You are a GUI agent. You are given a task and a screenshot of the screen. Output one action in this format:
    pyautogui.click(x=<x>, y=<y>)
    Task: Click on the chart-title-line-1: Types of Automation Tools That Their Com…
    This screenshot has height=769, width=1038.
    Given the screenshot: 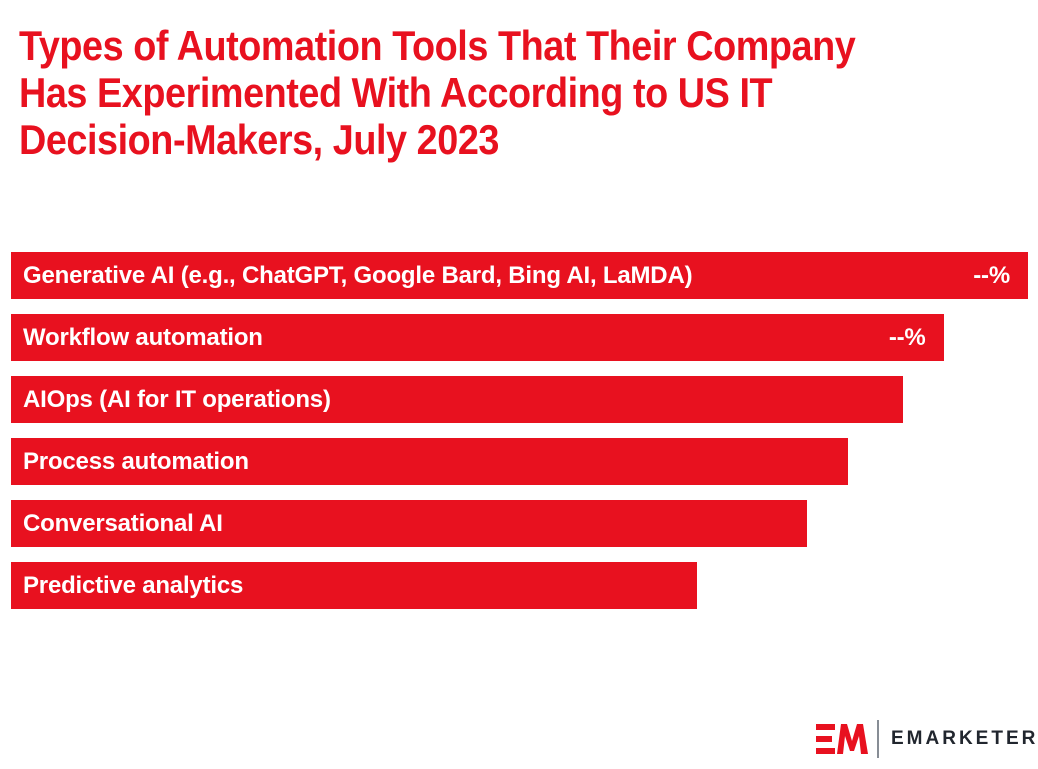 What is the action you would take?
    pyautogui.click(x=437, y=45)
    